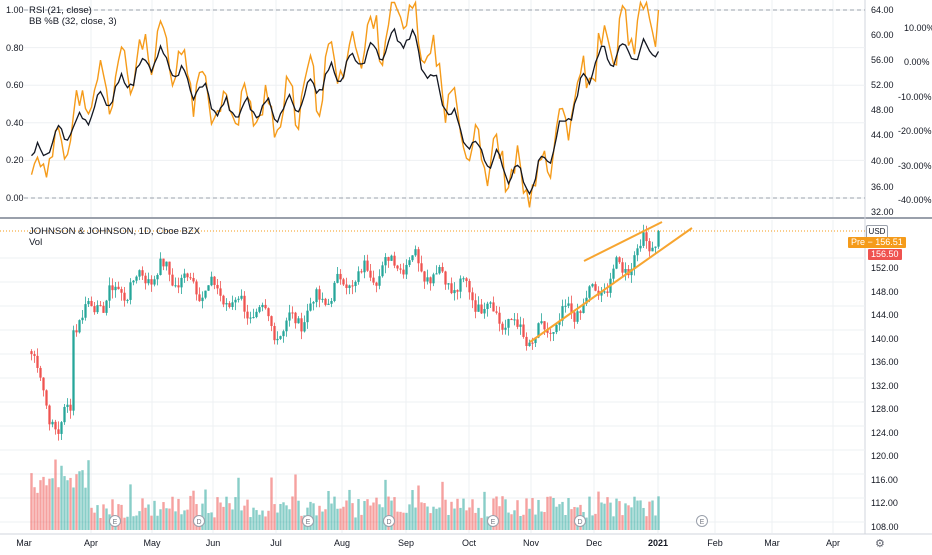 The width and height of the screenshot is (932, 555). What do you see at coordinates (36, 242) in the screenshot?
I see `volume-label: Vol` at bounding box center [36, 242].